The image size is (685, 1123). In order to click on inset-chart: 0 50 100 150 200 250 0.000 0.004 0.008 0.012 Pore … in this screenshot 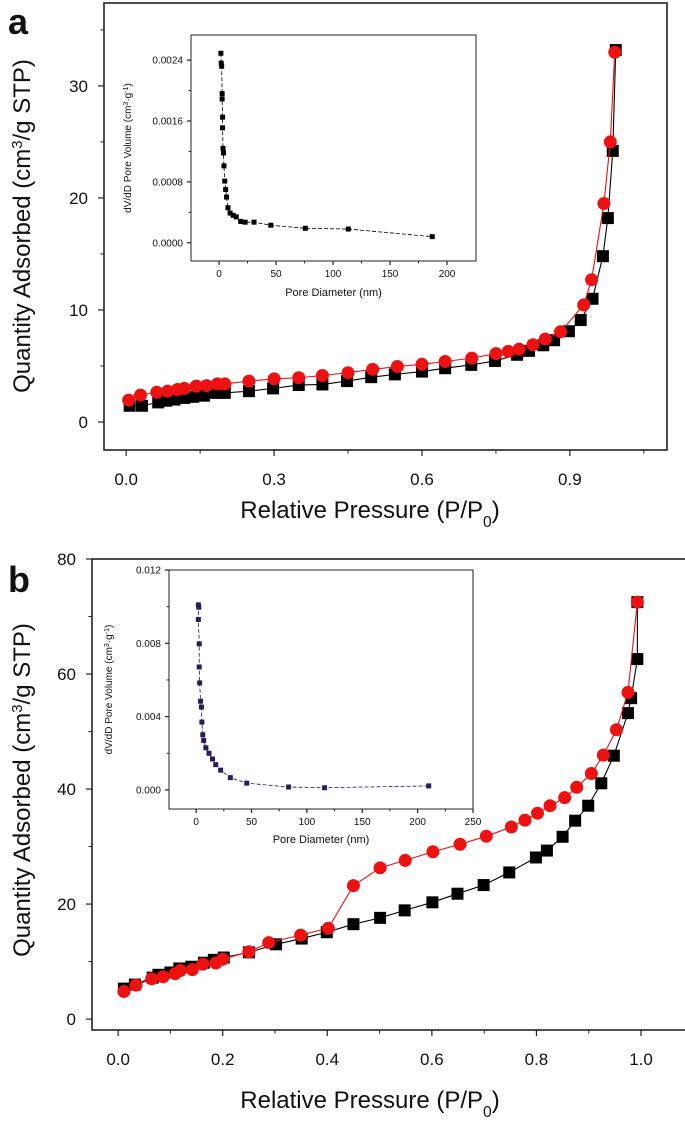, I will do `click(293, 706)`.